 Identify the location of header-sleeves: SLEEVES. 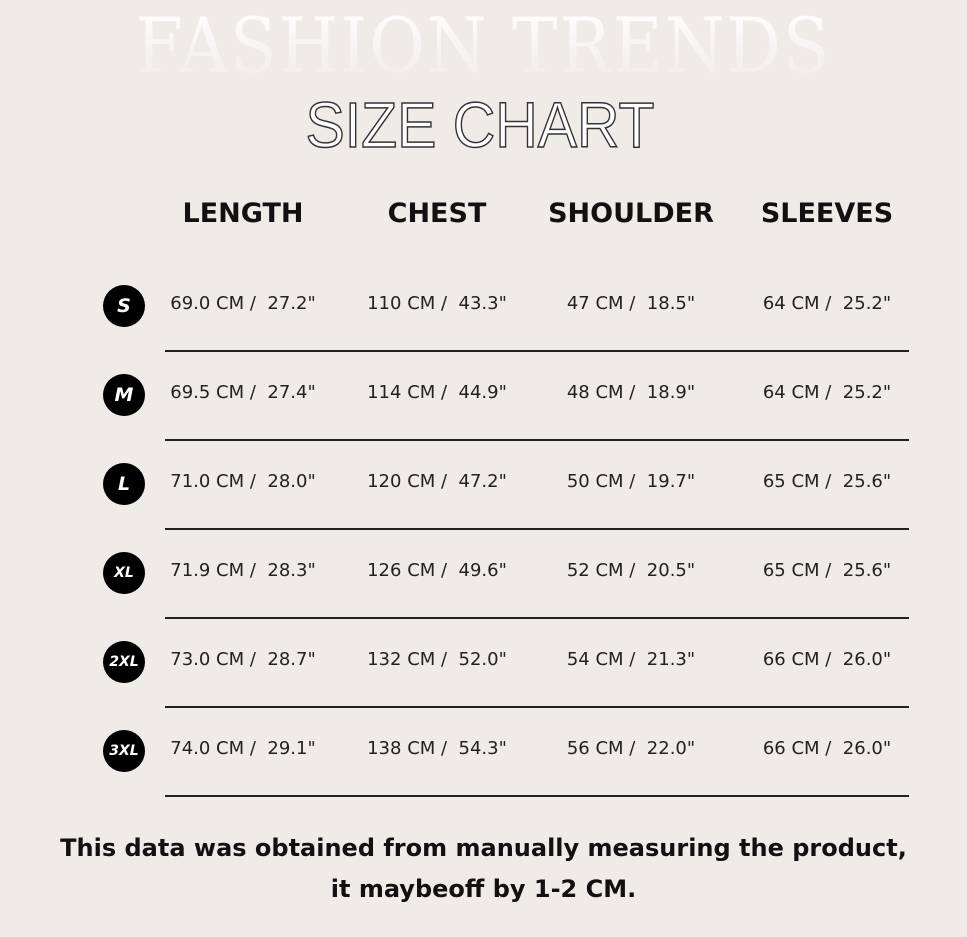
(827, 213).